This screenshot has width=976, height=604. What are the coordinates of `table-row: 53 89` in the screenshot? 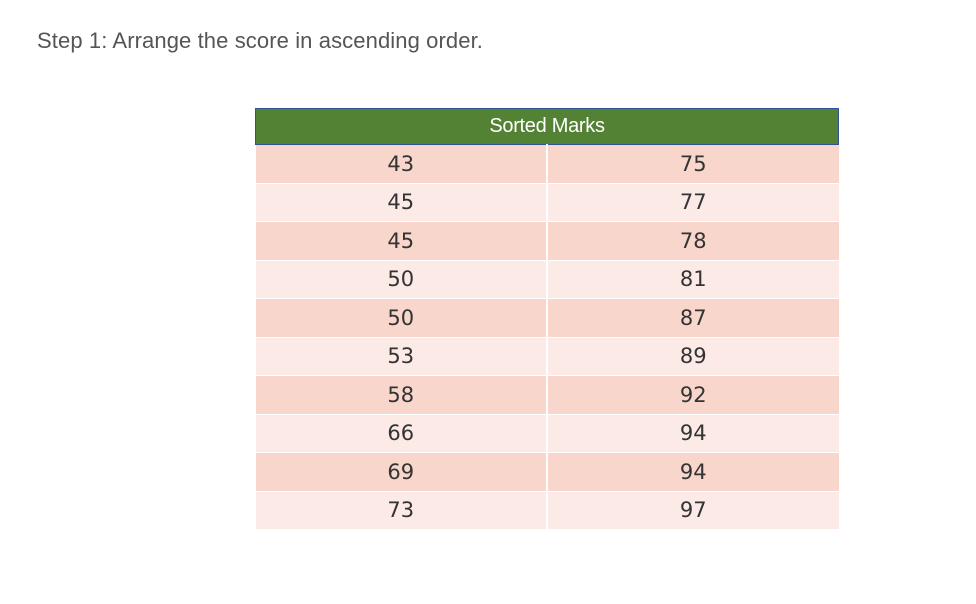 It's located at (547, 356).